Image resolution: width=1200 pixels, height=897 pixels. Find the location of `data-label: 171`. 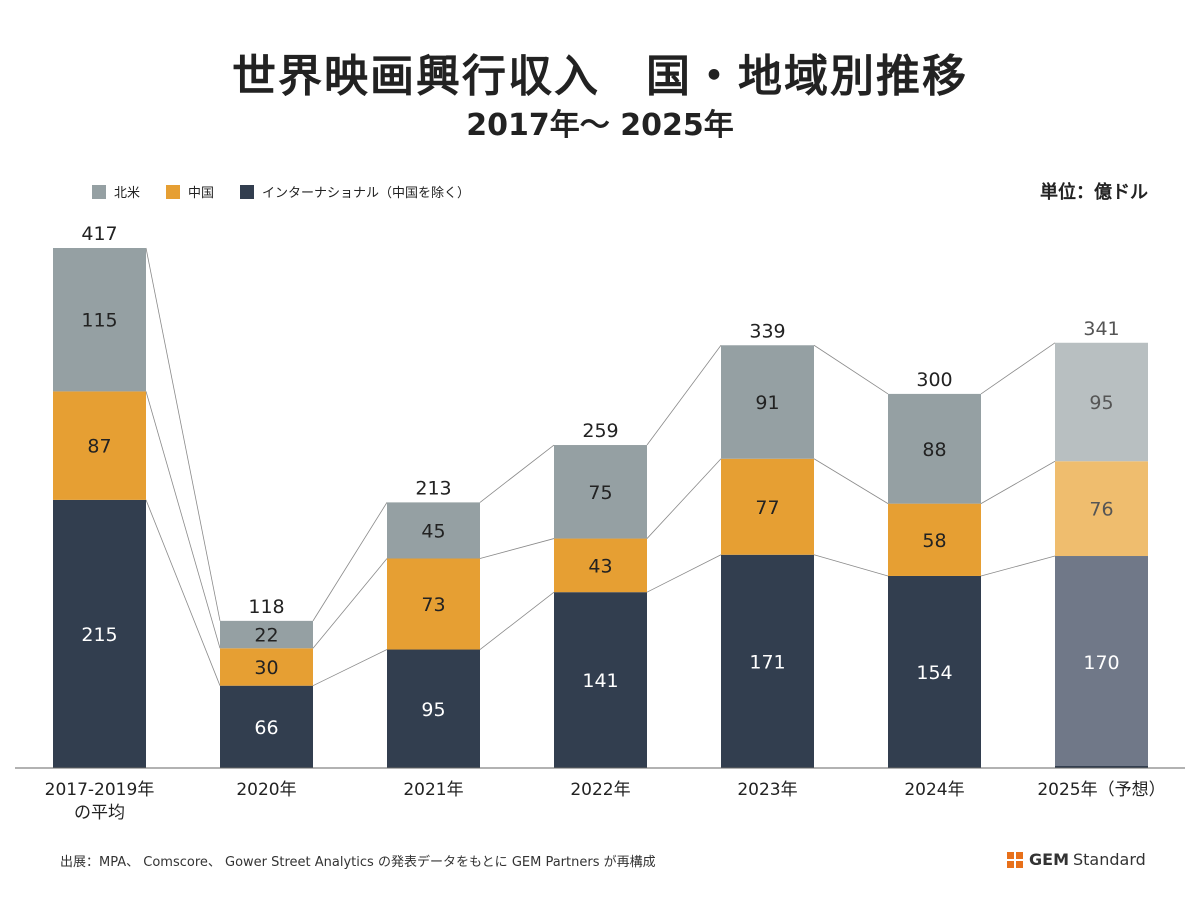

data-label: 171 is located at coordinates (767, 662).